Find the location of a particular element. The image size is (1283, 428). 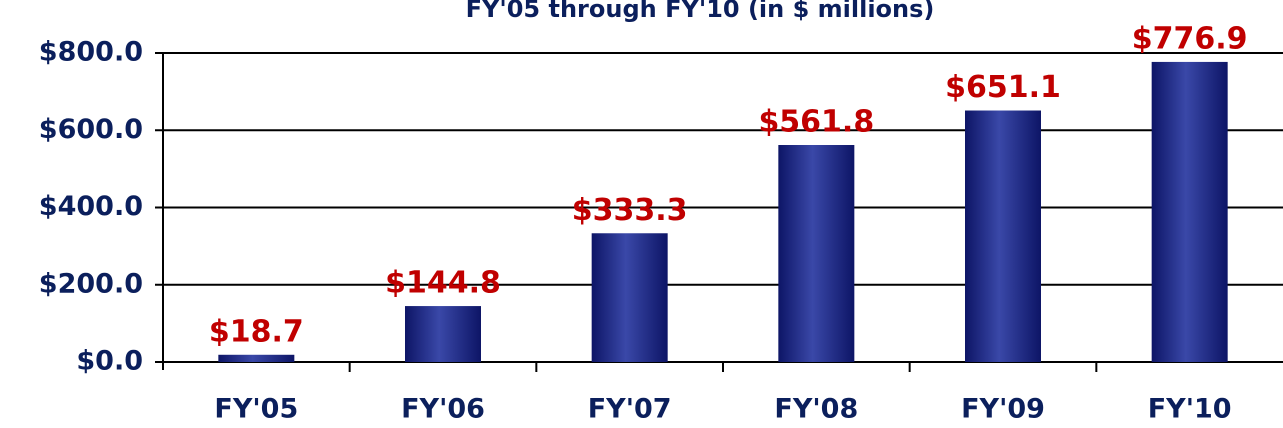

value-label: $144.8 is located at coordinates (443, 283).